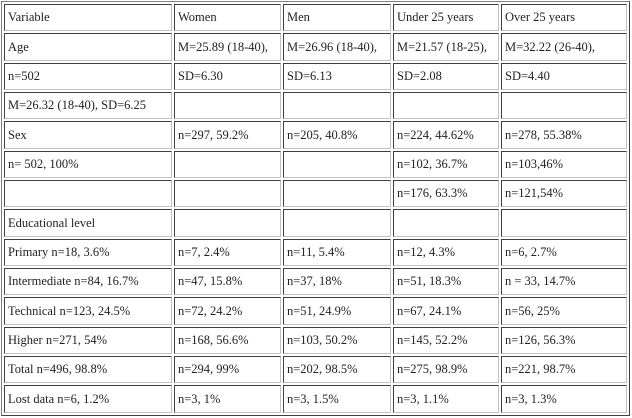  I want to click on table-row: n=176, 63.3% n=121,54%, so click(315, 194).